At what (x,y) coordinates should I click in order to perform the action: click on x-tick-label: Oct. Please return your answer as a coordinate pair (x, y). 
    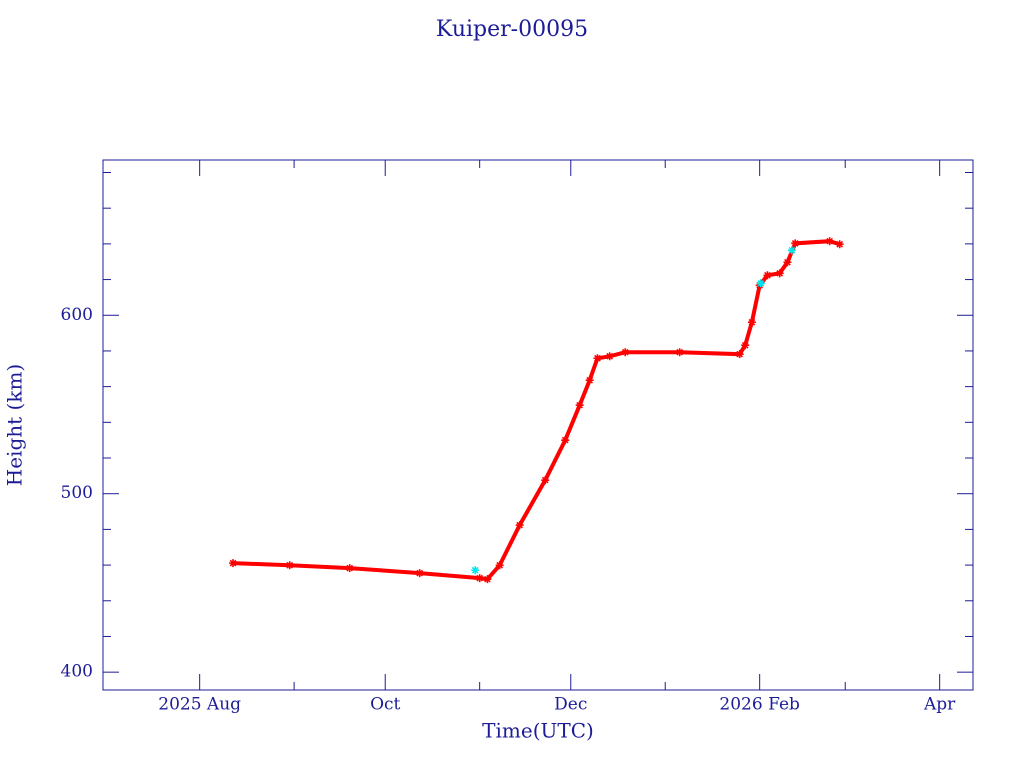
    Looking at the image, I should click on (385, 705).